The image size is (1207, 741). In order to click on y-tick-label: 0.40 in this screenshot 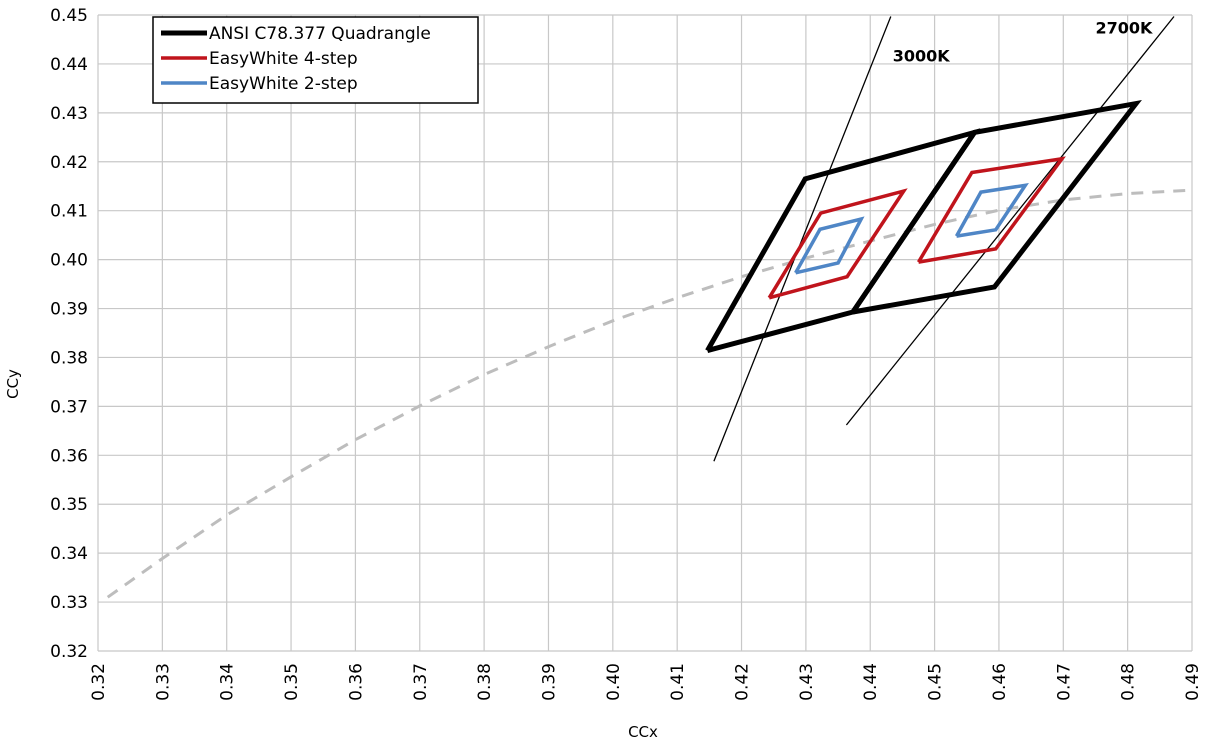, I will do `click(69, 261)`.